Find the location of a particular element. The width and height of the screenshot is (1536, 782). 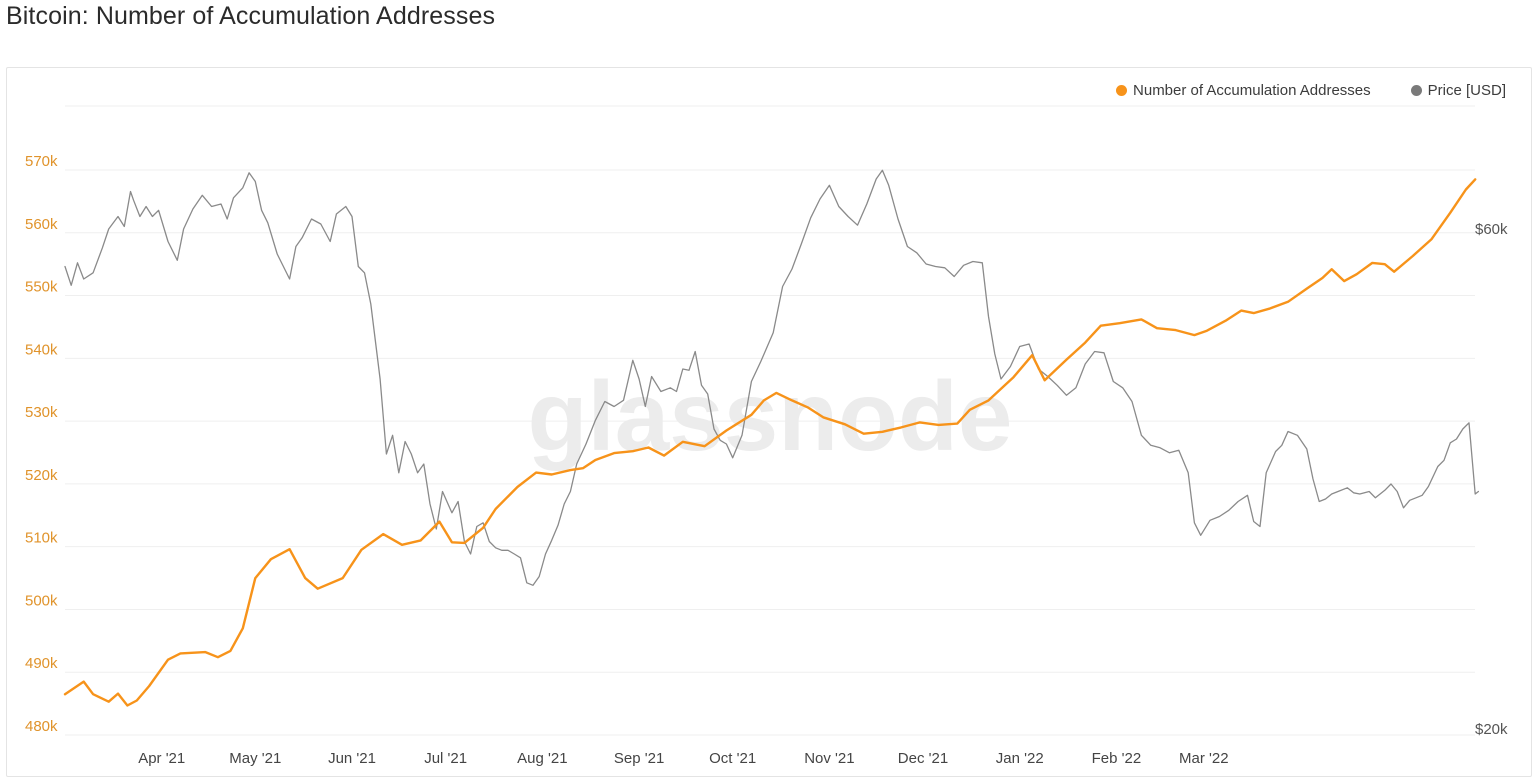

x-tick-label: Jul '21 is located at coordinates (445, 758).